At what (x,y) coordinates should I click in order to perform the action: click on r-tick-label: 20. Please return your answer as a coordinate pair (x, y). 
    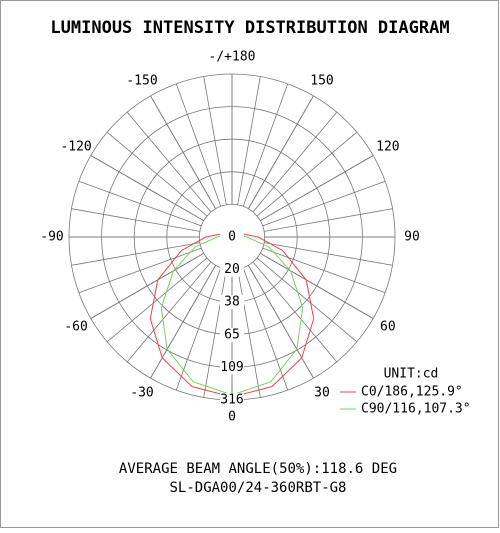
    Looking at the image, I should click on (232, 269).